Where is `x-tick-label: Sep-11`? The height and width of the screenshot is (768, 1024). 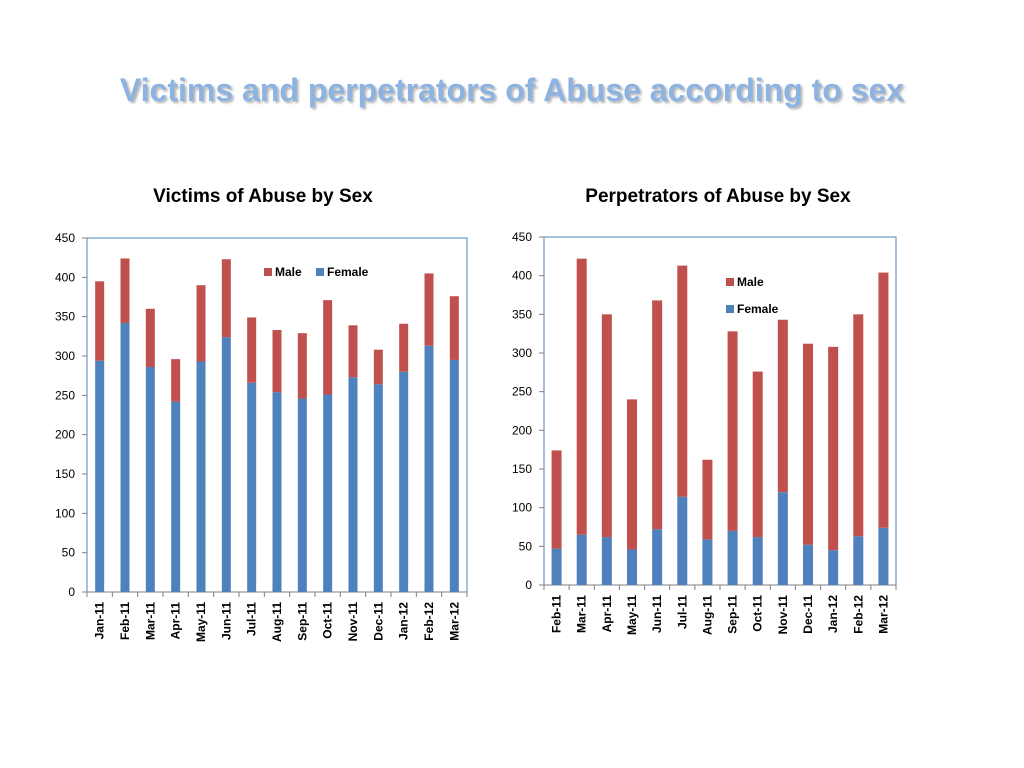 x-tick-label: Sep-11 is located at coordinates (302, 621).